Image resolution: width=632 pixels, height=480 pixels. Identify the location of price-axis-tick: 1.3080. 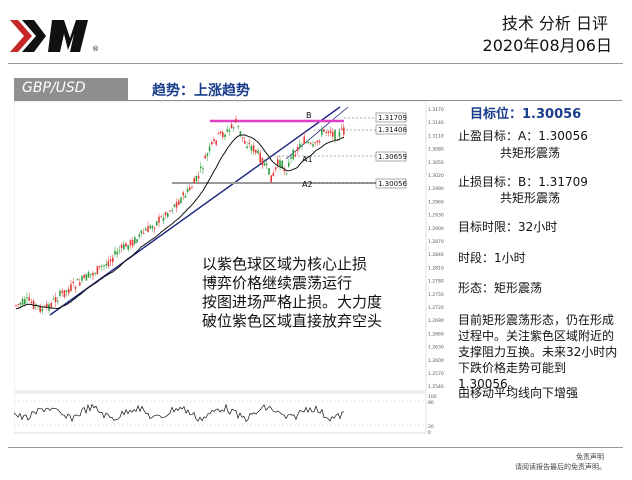
(436, 150).